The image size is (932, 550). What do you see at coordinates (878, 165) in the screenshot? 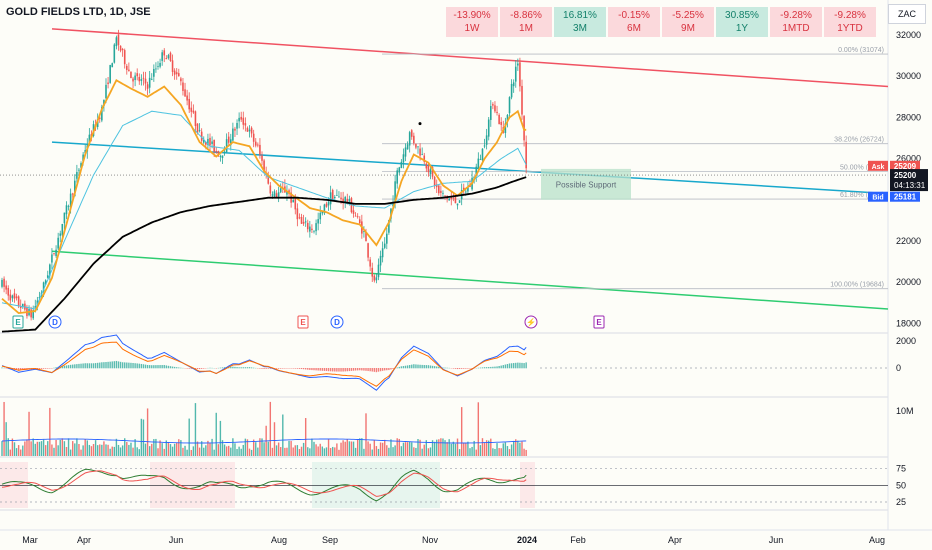
I see `ask-tag` at bounding box center [878, 165].